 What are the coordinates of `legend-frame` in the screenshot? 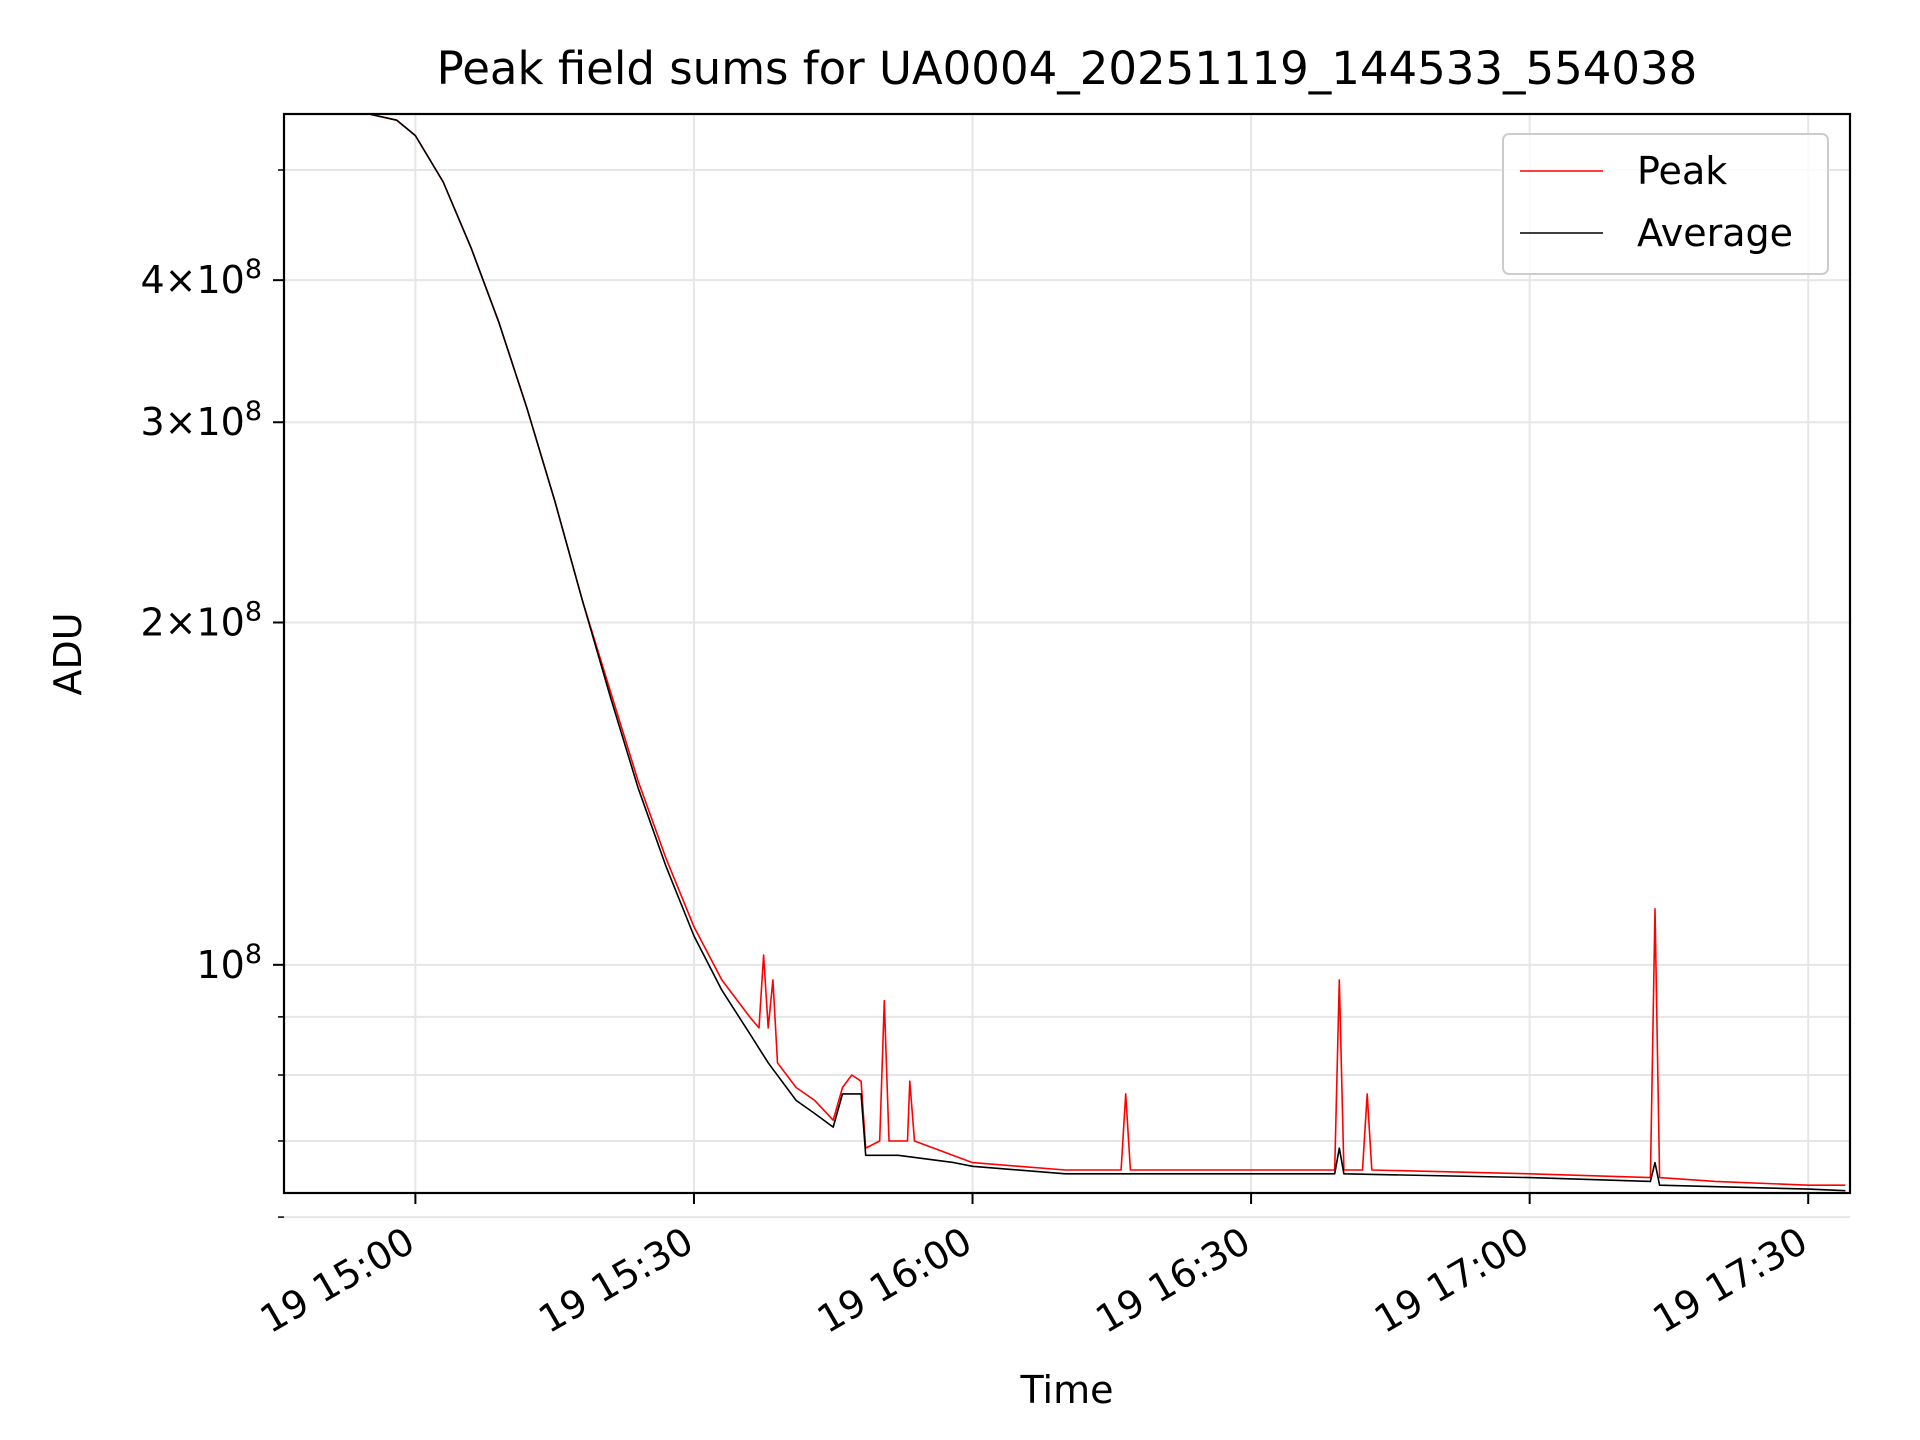 It's located at (1665, 204).